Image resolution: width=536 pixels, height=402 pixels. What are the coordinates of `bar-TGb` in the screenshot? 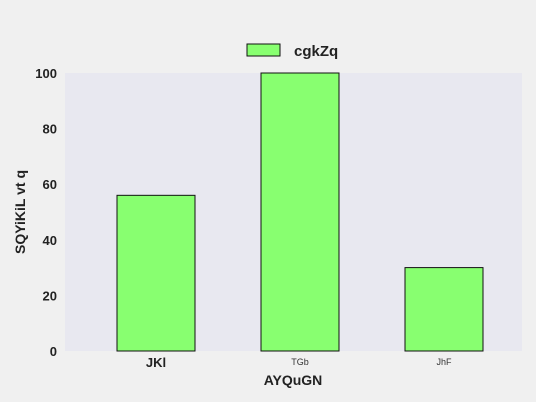 It's located at (300, 212).